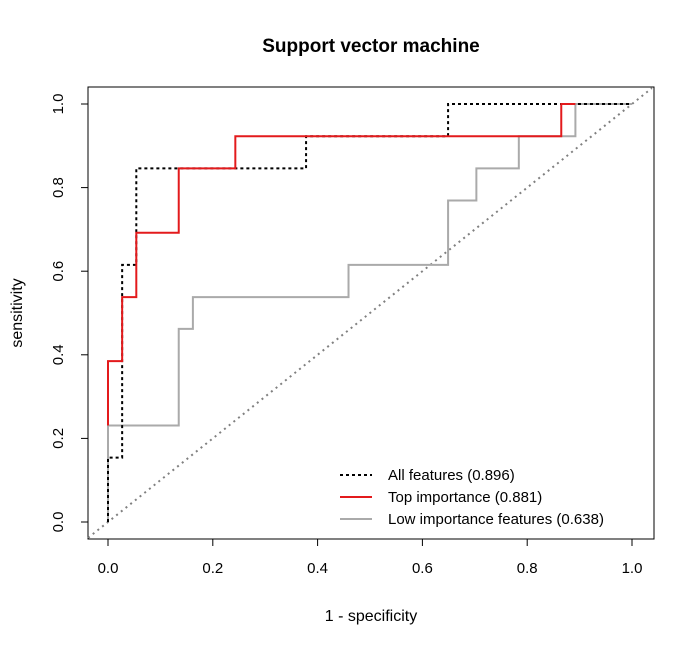 This screenshot has height=650, width=700. Describe the element at coordinates (58, 271) in the screenshot. I see `y-tick-label: 0.6` at that location.